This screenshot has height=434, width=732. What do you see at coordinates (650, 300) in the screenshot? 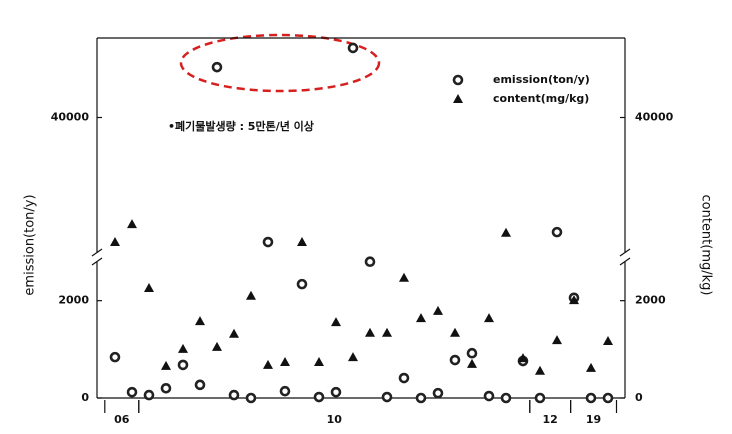
I see `y2-tick-label: 2000` at bounding box center [650, 300].